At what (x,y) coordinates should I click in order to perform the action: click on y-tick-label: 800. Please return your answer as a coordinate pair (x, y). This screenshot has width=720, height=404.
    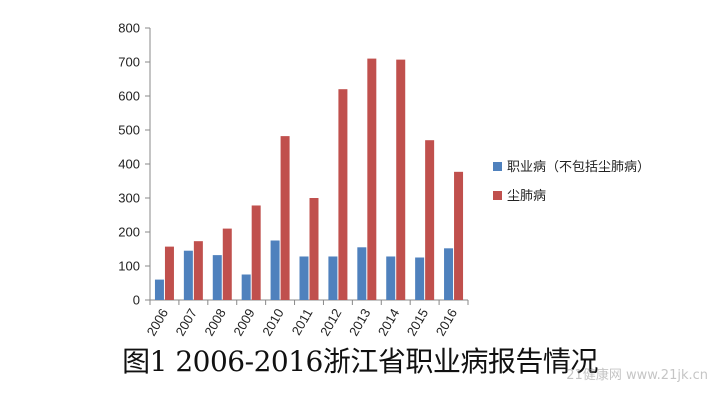
    Looking at the image, I should click on (129, 28).